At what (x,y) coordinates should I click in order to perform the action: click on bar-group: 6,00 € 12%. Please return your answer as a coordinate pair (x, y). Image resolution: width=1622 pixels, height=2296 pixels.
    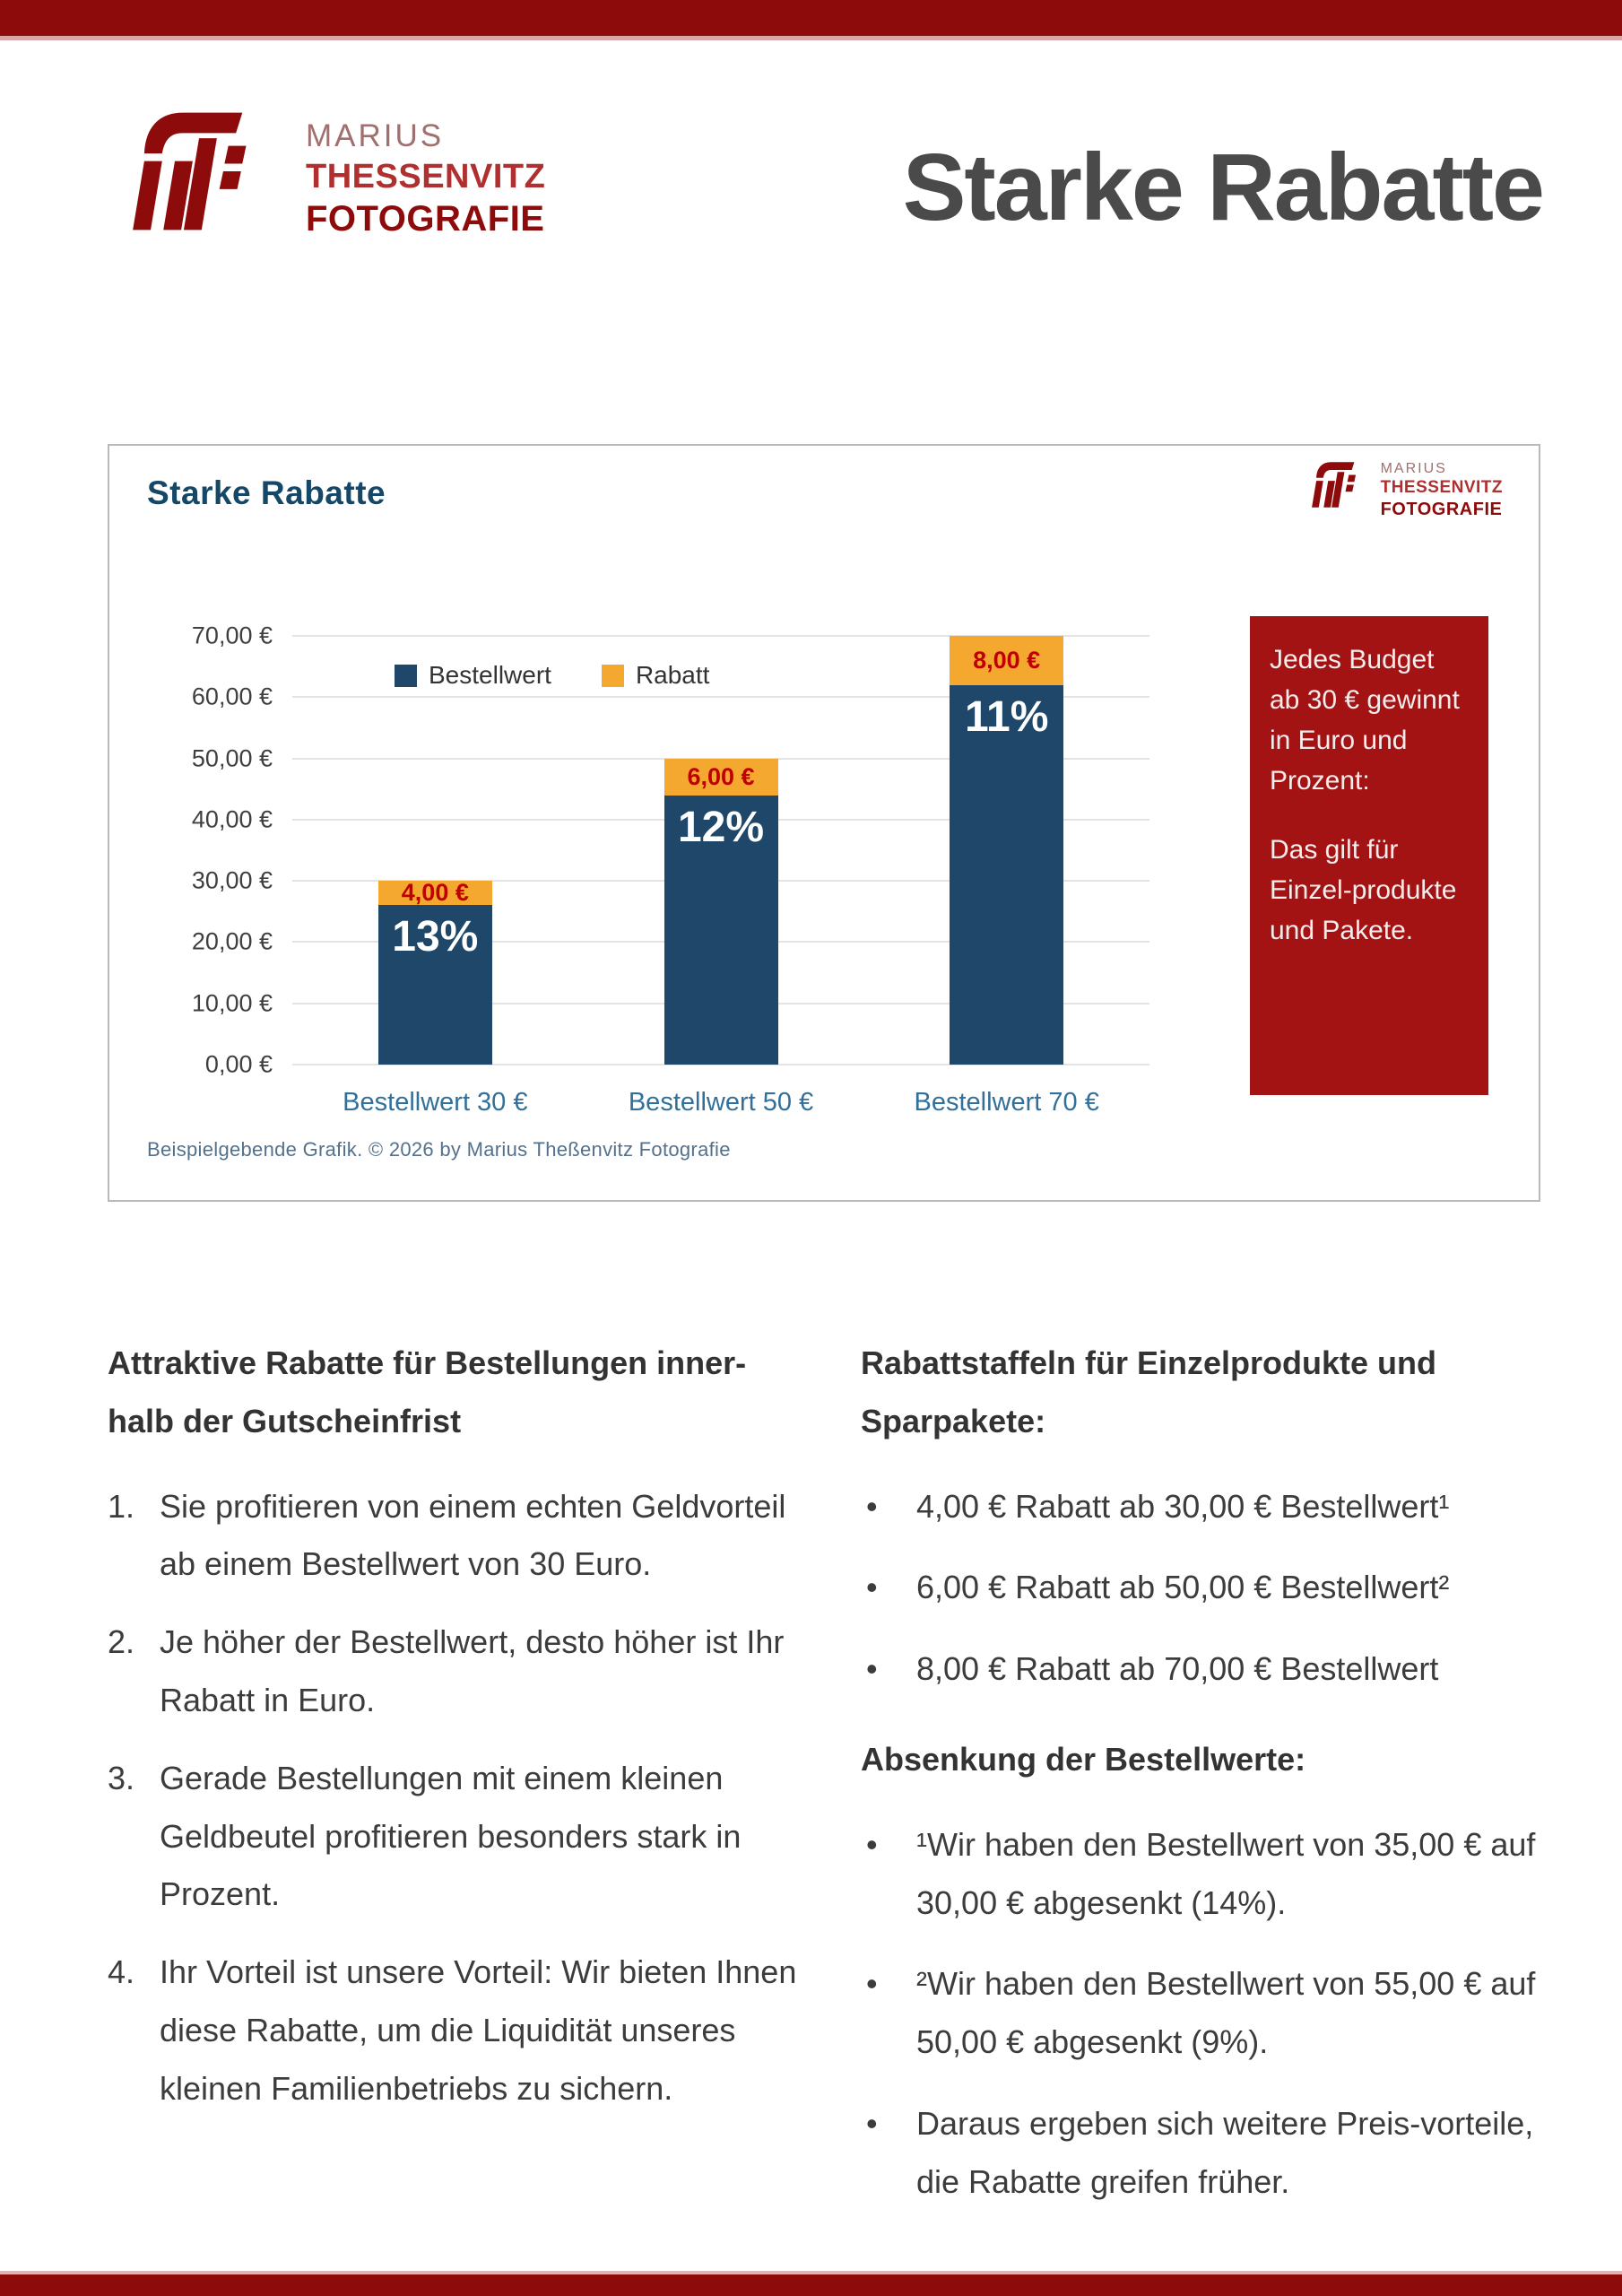
    Looking at the image, I should click on (721, 850).